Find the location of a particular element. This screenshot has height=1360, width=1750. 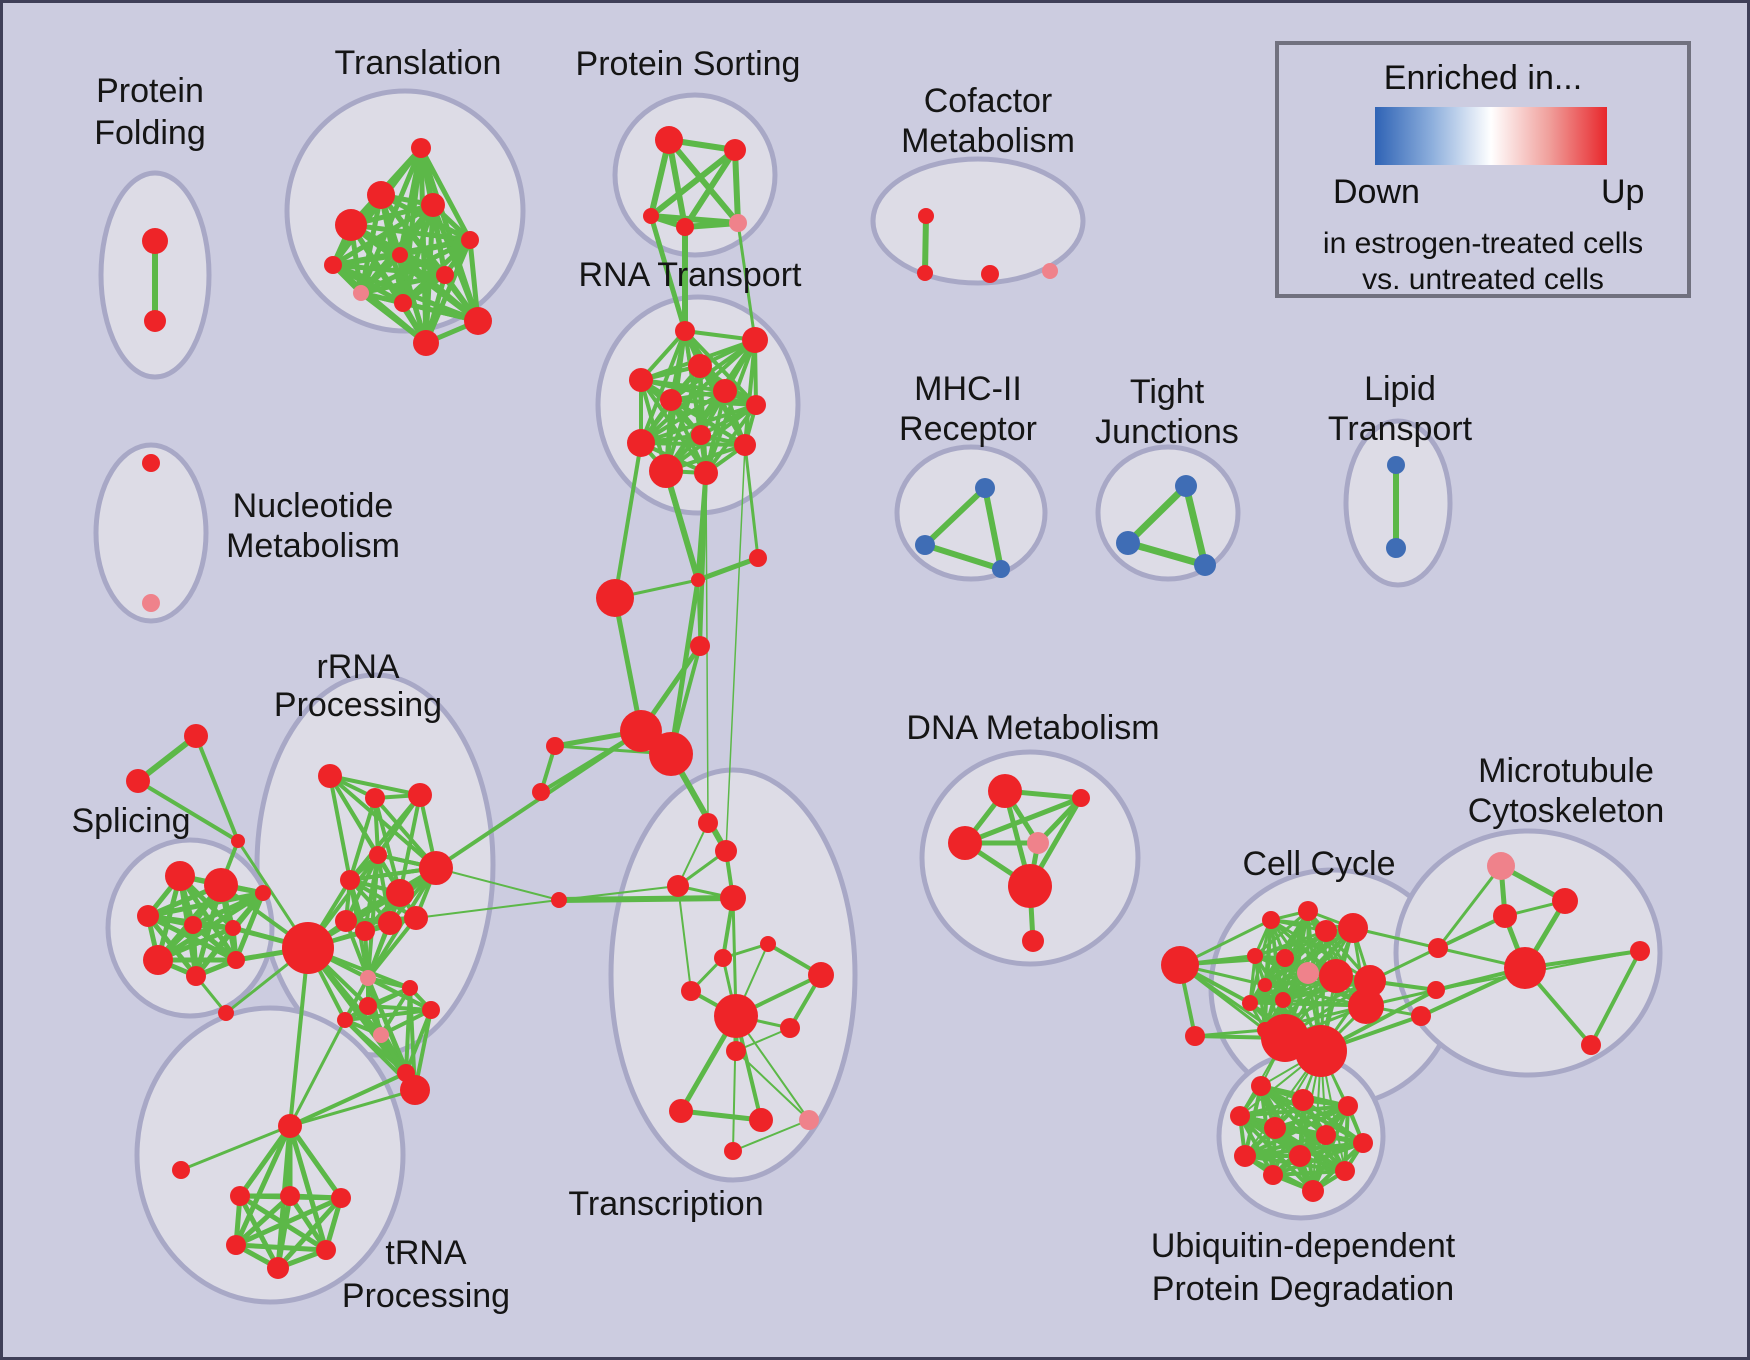

graph-node-b1 is located at coordinates (641, 731).